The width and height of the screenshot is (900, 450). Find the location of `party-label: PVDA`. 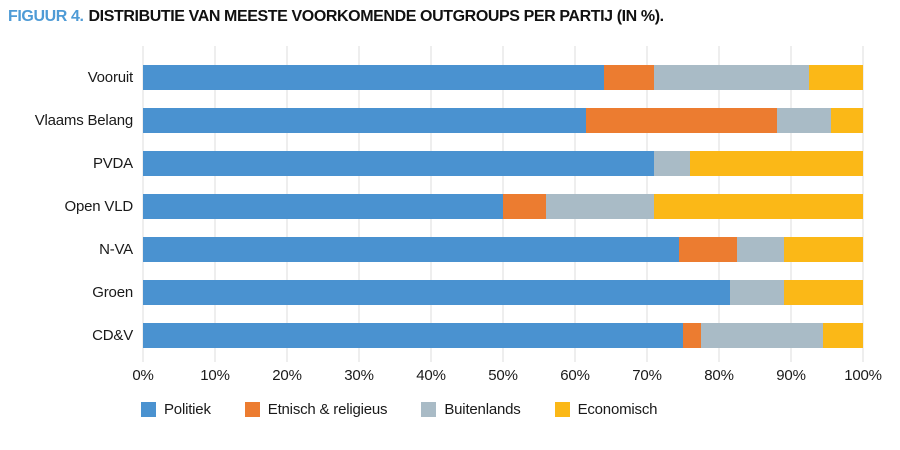

party-label: PVDA is located at coordinates (112, 163).